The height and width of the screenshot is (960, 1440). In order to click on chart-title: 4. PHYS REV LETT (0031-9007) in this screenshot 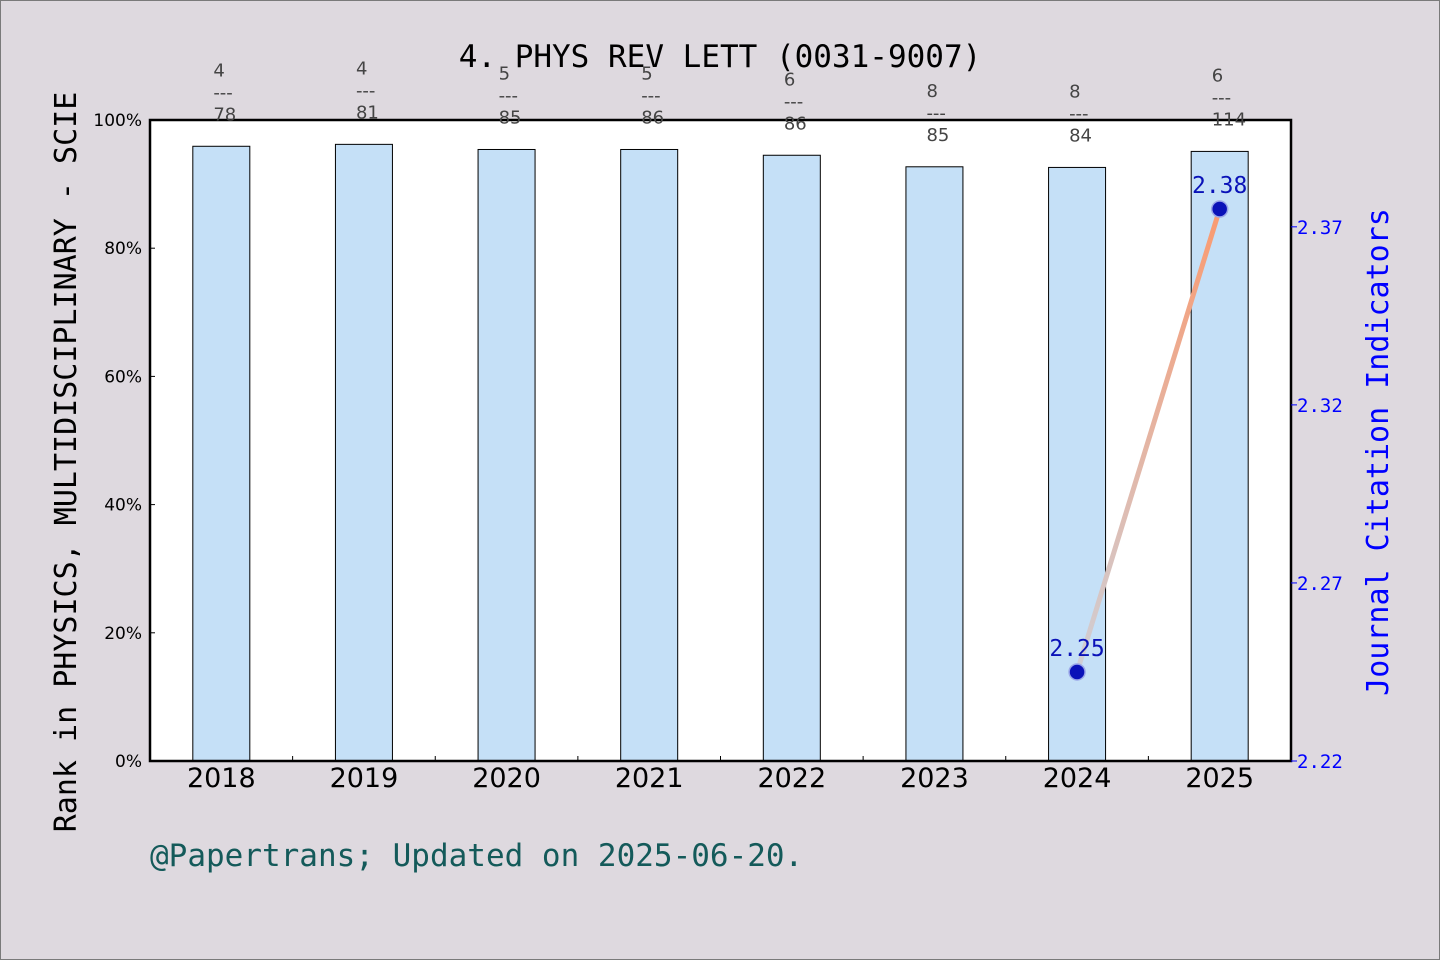, I will do `click(720, 57)`.